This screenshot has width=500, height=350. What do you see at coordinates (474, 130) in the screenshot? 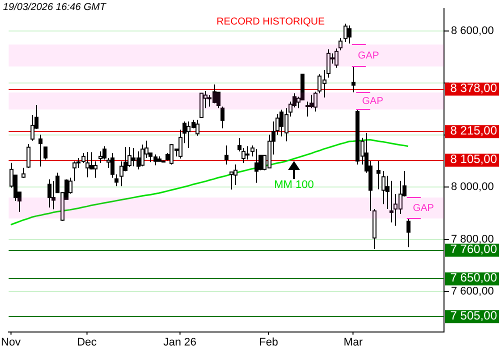
I see `ref-line-label: 8 215,00` at bounding box center [474, 130].